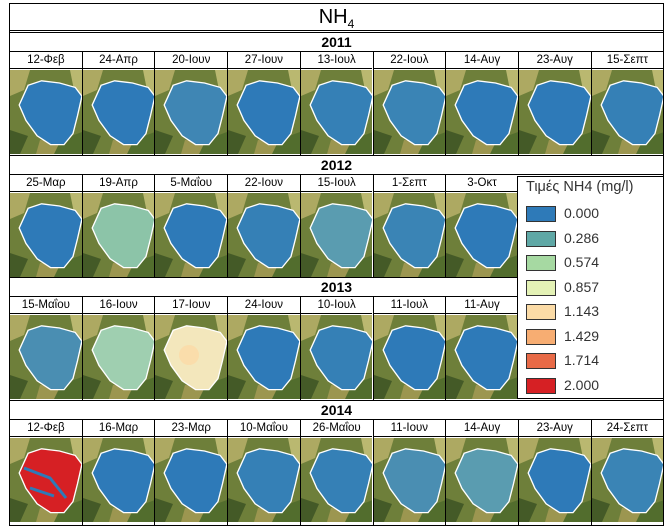  I want to click on year-header-2012: 2012, so click(336, 165).